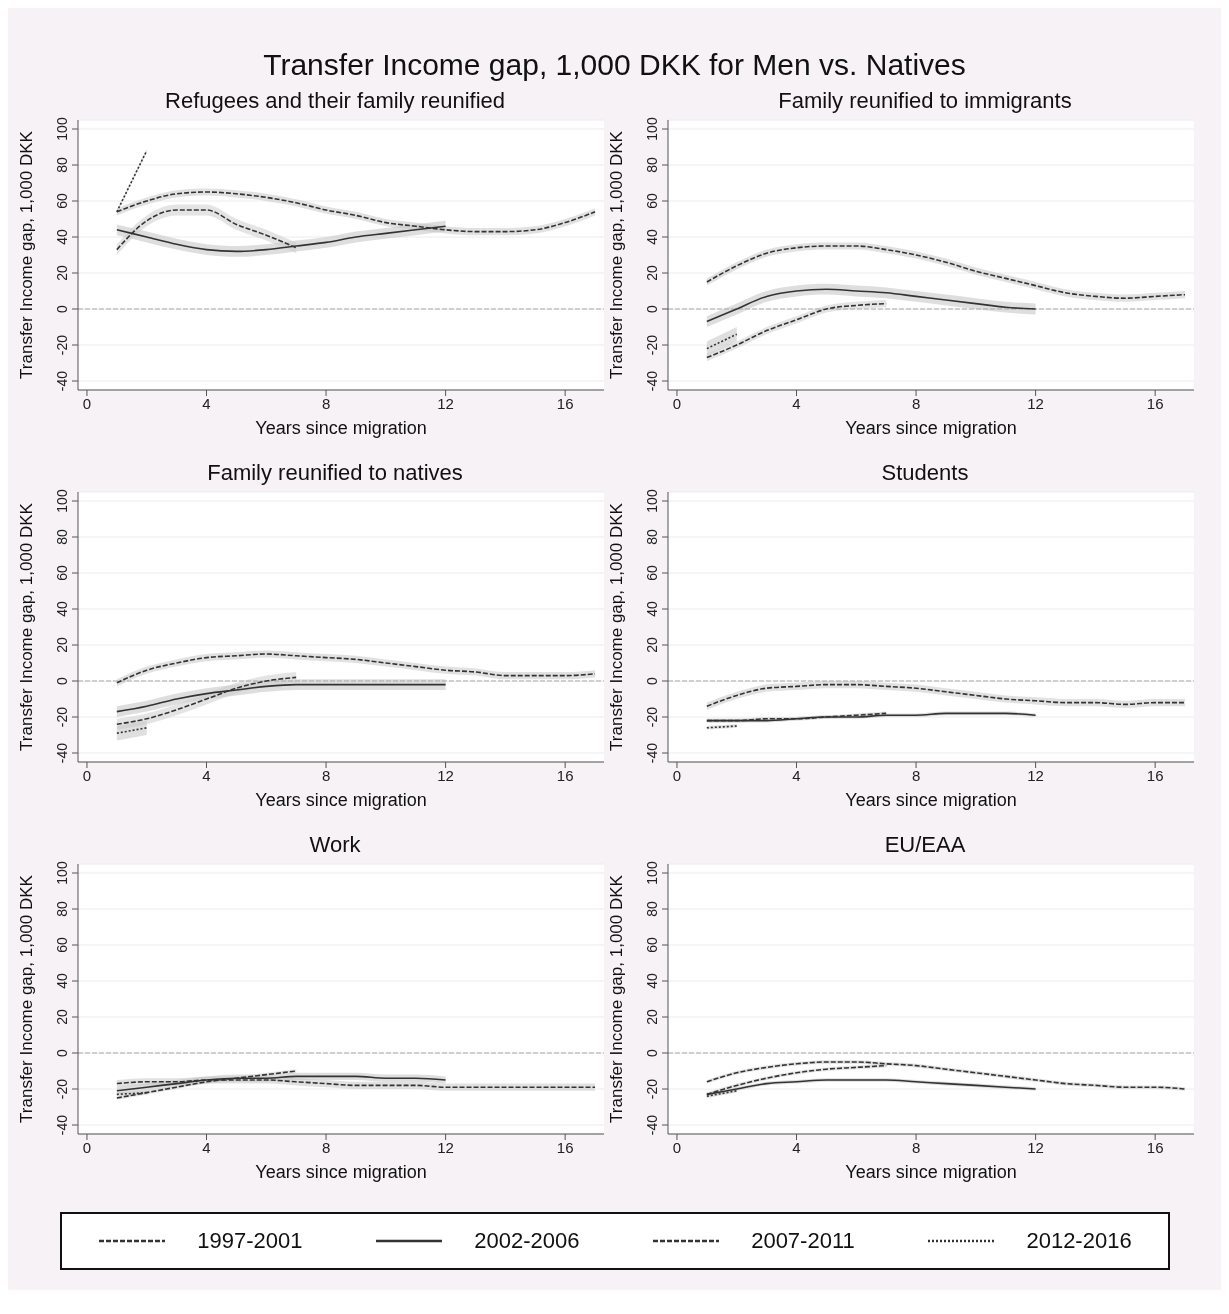  Describe the element at coordinates (527, 1241) in the screenshot. I see `legend-label: 2002-2006` at that location.